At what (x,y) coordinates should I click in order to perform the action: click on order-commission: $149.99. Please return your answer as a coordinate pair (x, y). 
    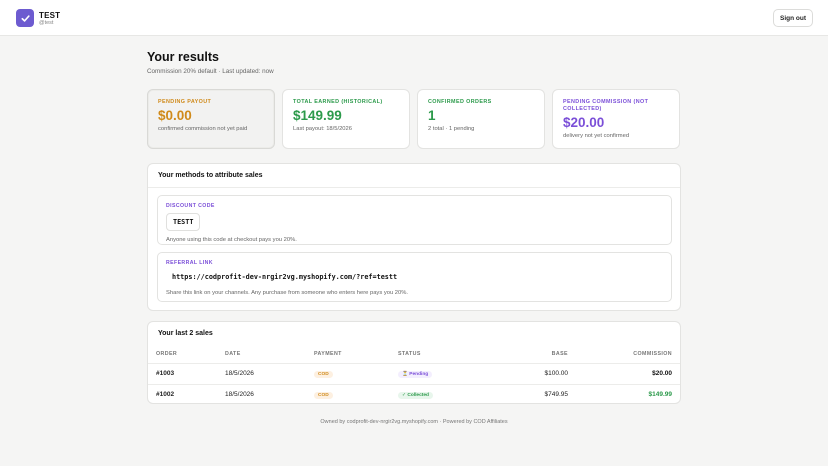
    Looking at the image, I should click on (660, 395).